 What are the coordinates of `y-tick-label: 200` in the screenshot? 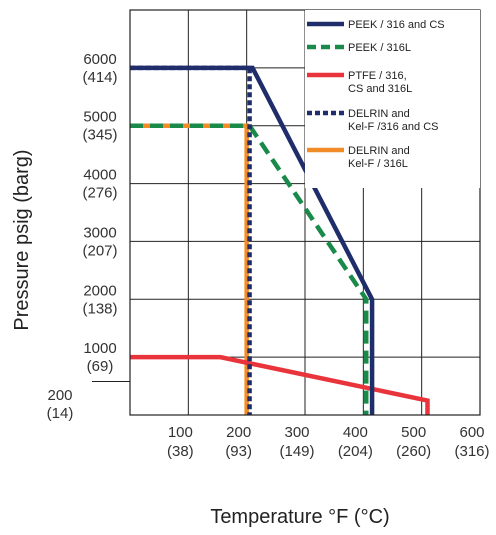 It's located at (59, 395).